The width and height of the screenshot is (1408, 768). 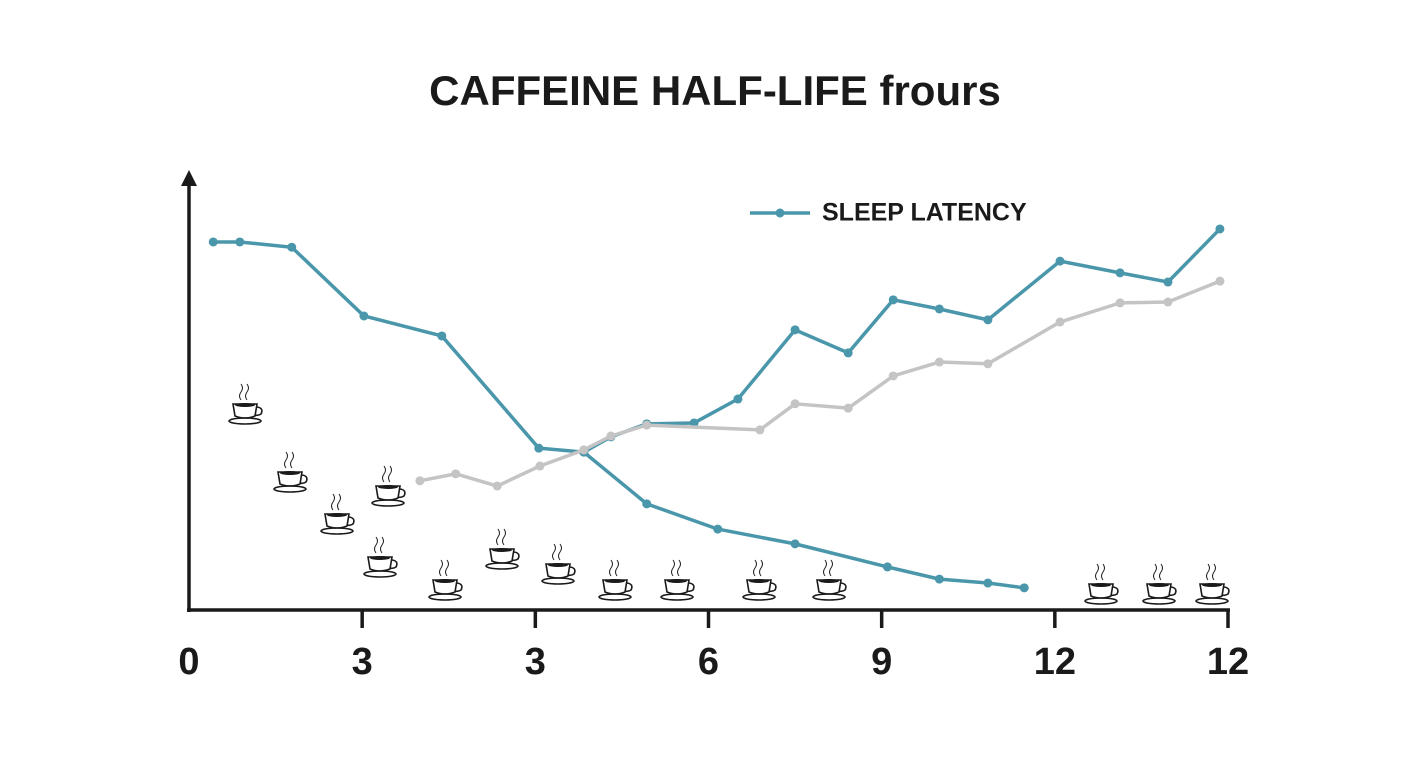 I want to click on chart-title: CAFFEINE HALF-LIFE frours, so click(x=715, y=90).